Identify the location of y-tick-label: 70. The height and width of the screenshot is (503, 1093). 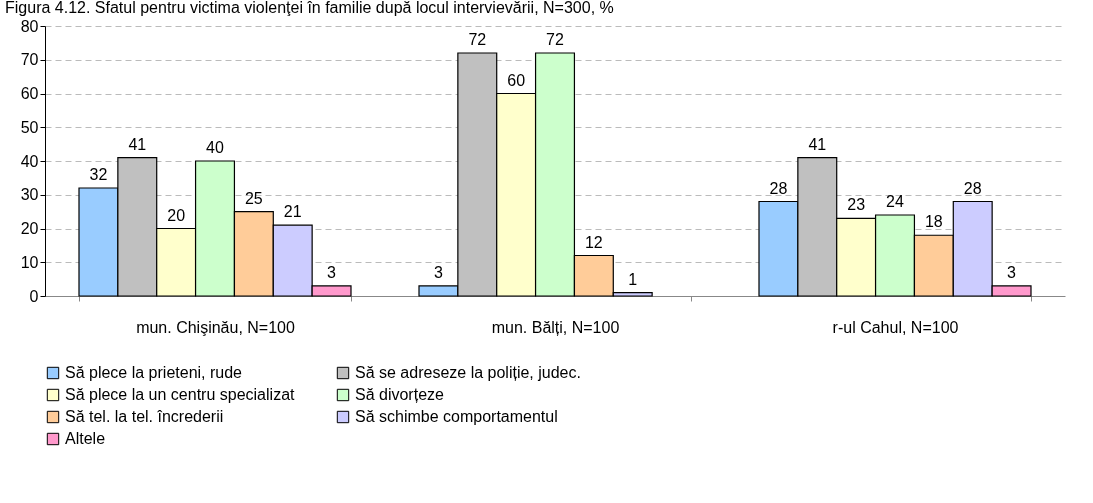
(29, 60).